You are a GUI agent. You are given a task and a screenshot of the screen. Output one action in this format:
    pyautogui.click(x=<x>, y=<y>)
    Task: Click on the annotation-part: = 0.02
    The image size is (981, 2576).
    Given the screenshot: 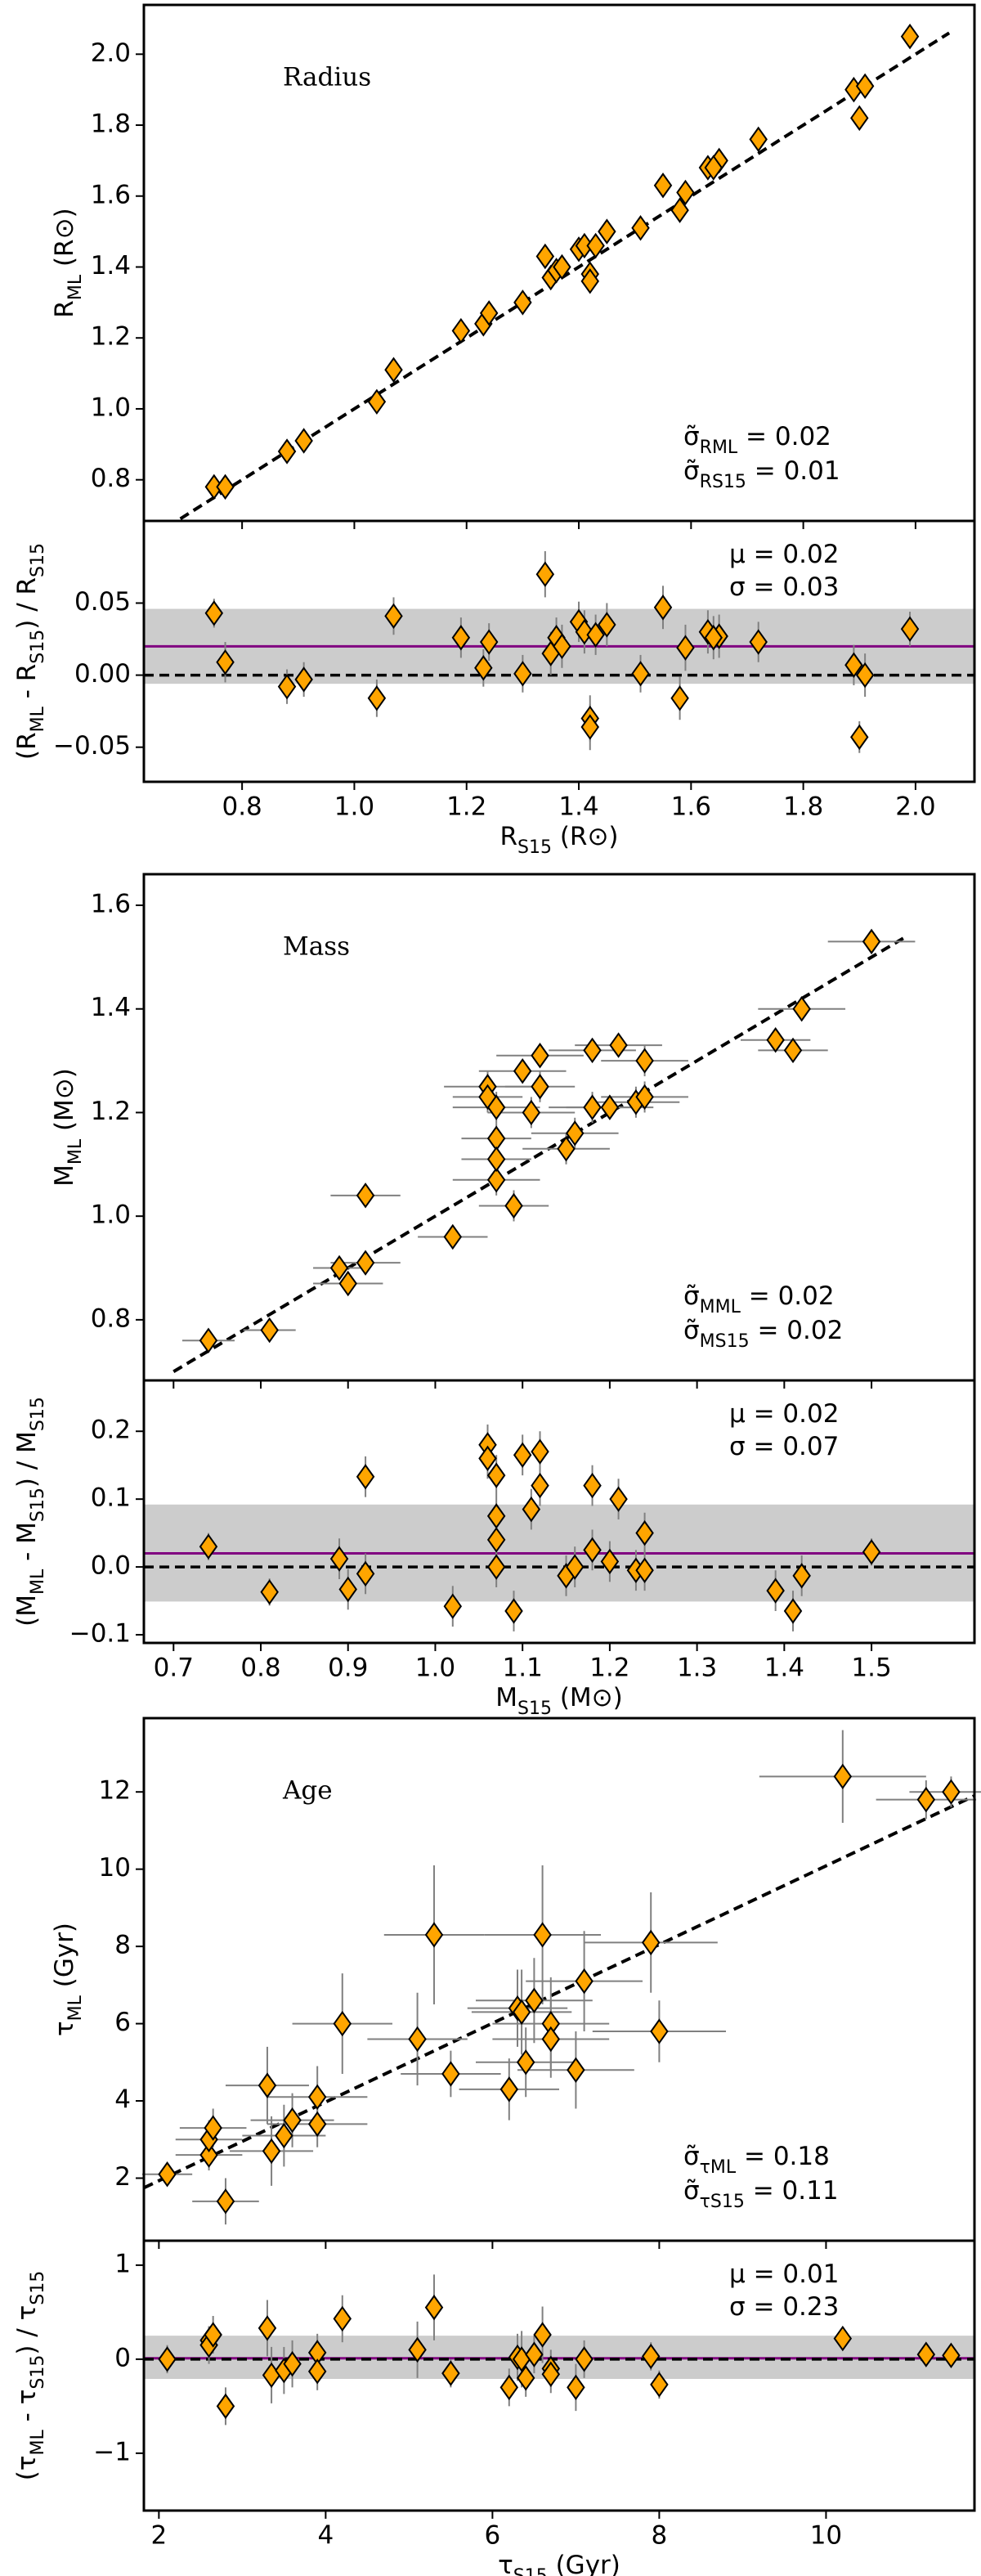 What is the action you would take?
    pyautogui.click(x=788, y=1296)
    